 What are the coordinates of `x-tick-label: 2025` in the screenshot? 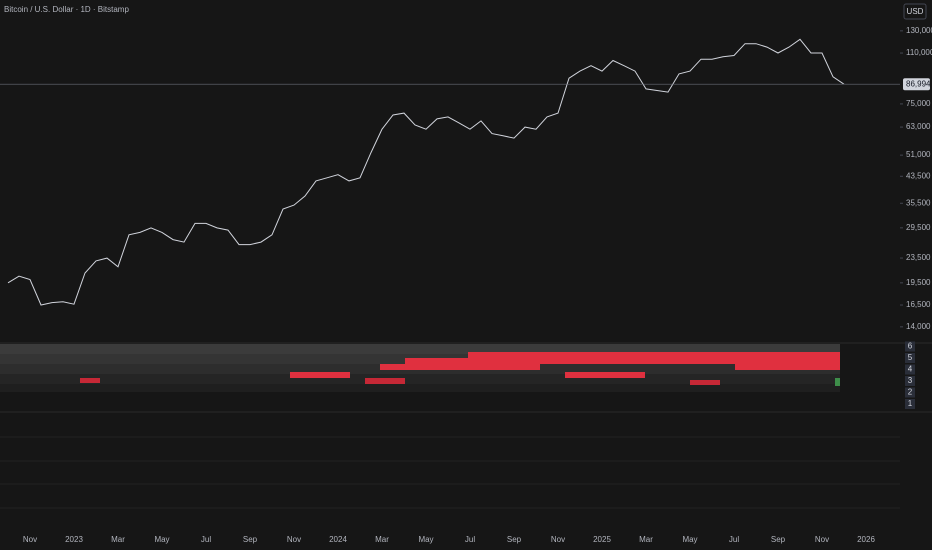 It's located at (602, 539).